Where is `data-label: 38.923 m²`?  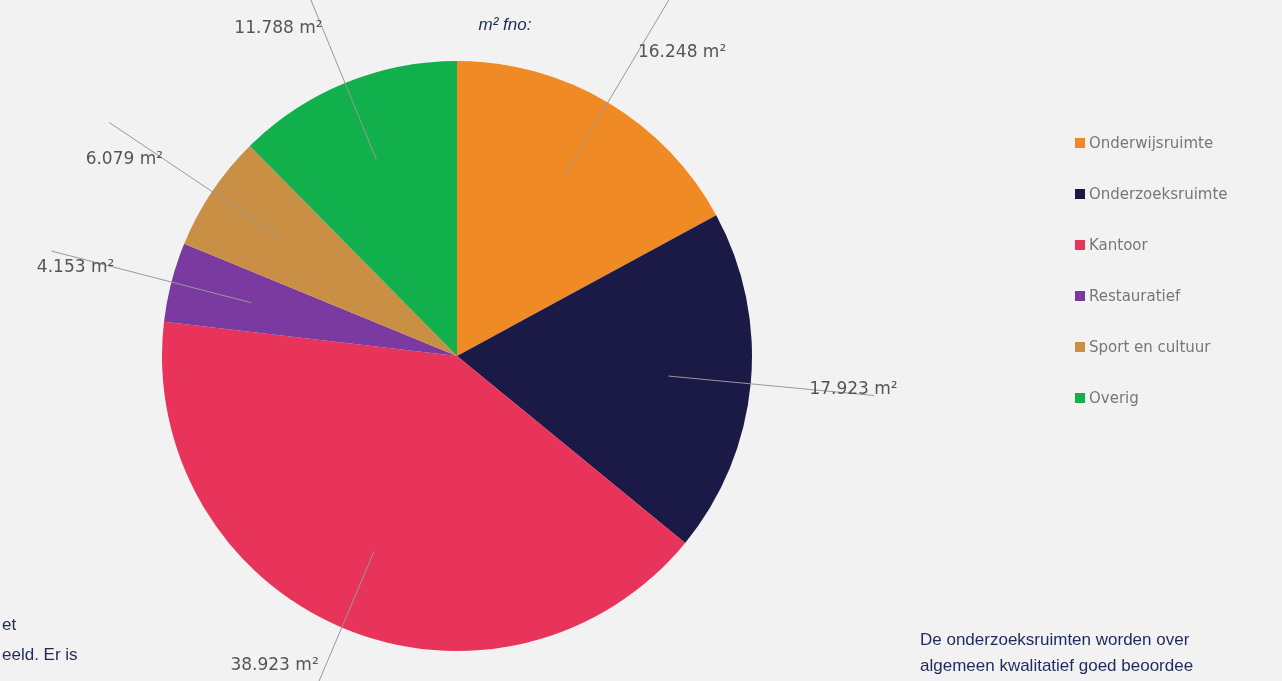 data-label: 38.923 m² is located at coordinates (274, 664).